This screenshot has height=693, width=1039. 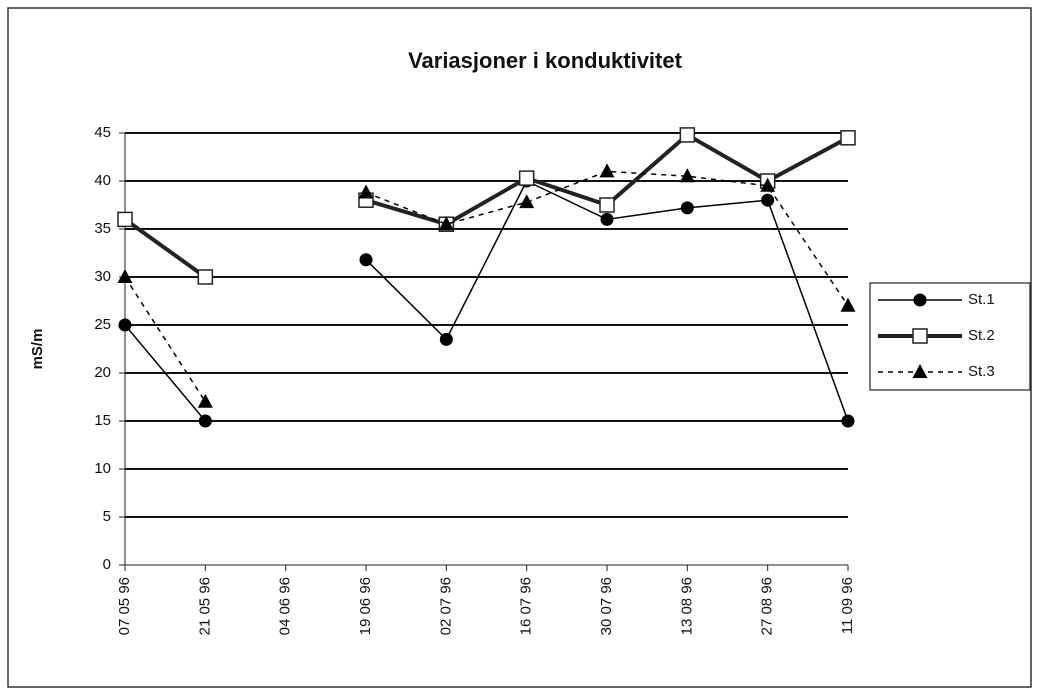 I want to click on x-tick-label: 11 09 96, so click(x=847, y=605).